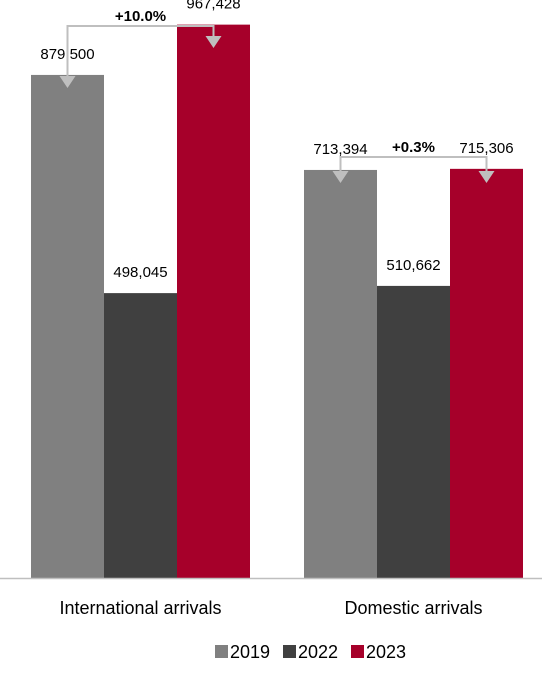  What do you see at coordinates (250, 652) in the screenshot?
I see `legend-label-2019: 2019` at bounding box center [250, 652].